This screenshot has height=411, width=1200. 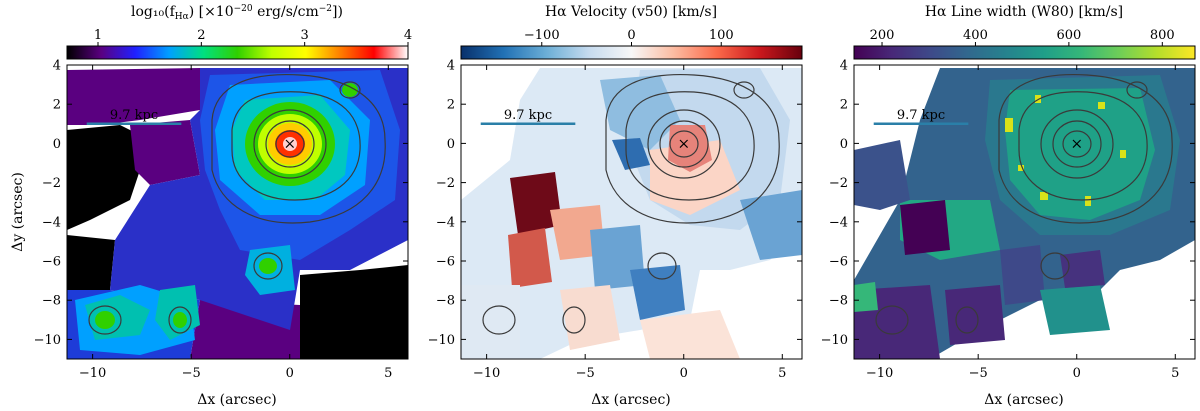 I want to click on colorbar-tick-label: 800, so click(x=1162, y=35).